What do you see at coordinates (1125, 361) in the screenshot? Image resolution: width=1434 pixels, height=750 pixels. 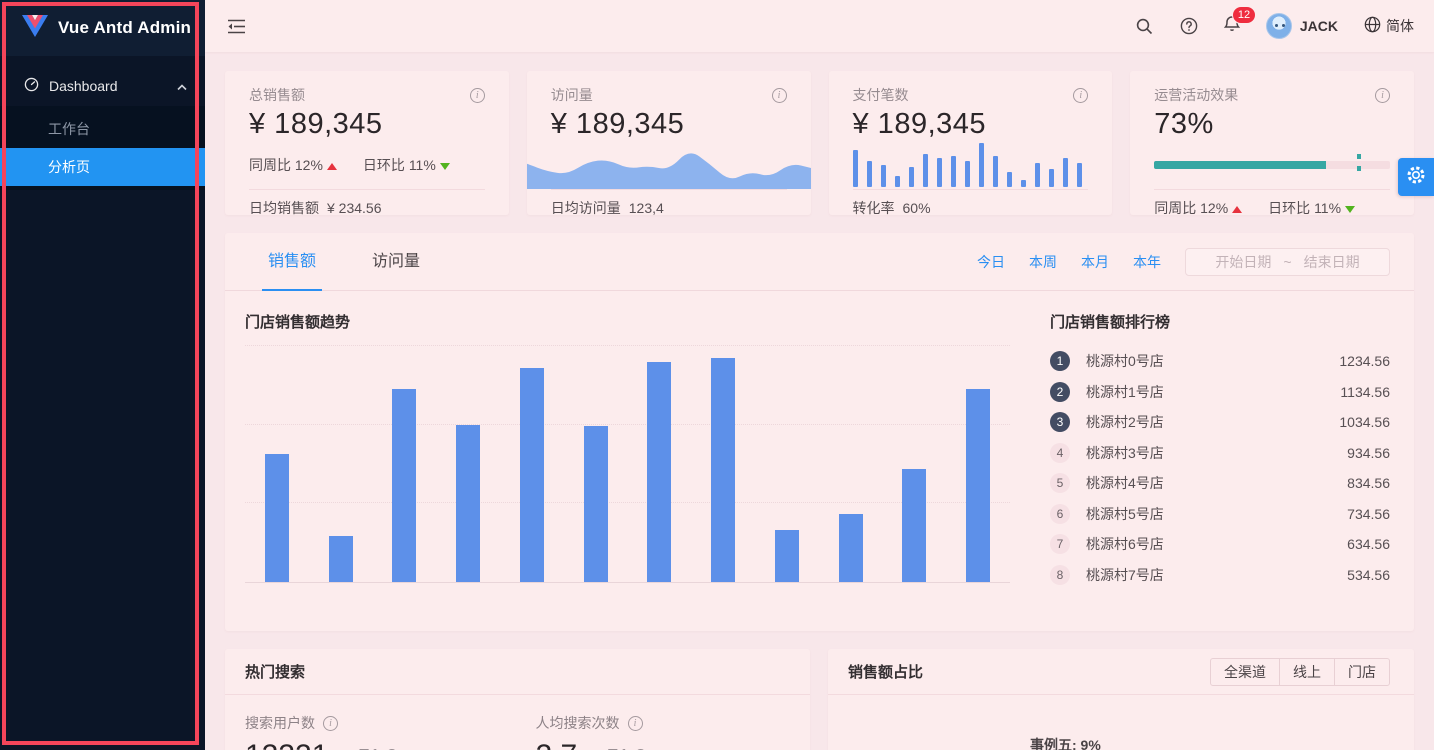 I see `store-name: 桃源村0号店` at bounding box center [1125, 361].